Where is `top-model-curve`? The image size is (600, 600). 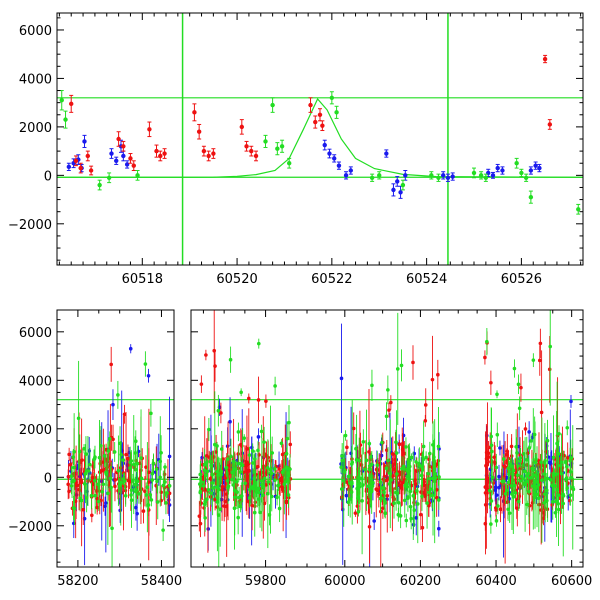 top-model-curve is located at coordinates (320, 137).